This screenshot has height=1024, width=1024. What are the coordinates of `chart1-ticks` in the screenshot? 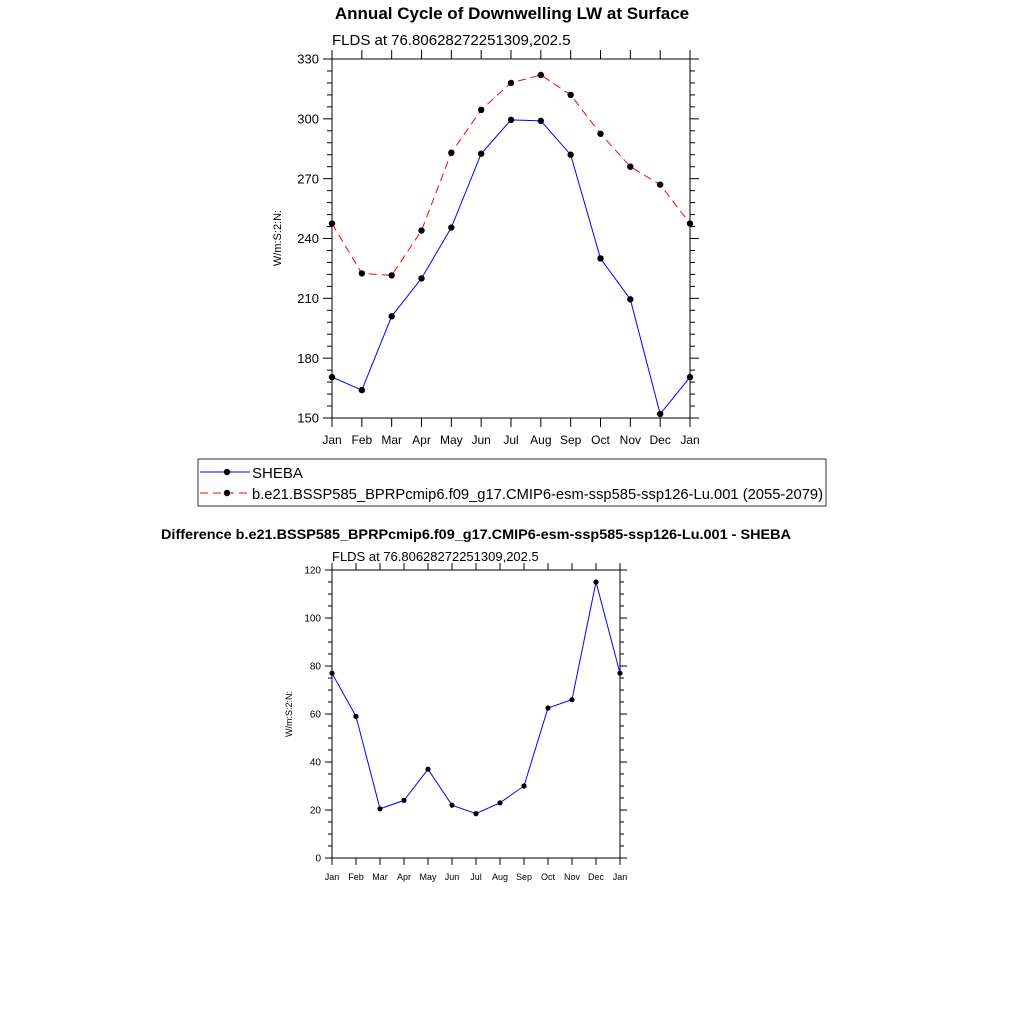 It's located at (511, 238).